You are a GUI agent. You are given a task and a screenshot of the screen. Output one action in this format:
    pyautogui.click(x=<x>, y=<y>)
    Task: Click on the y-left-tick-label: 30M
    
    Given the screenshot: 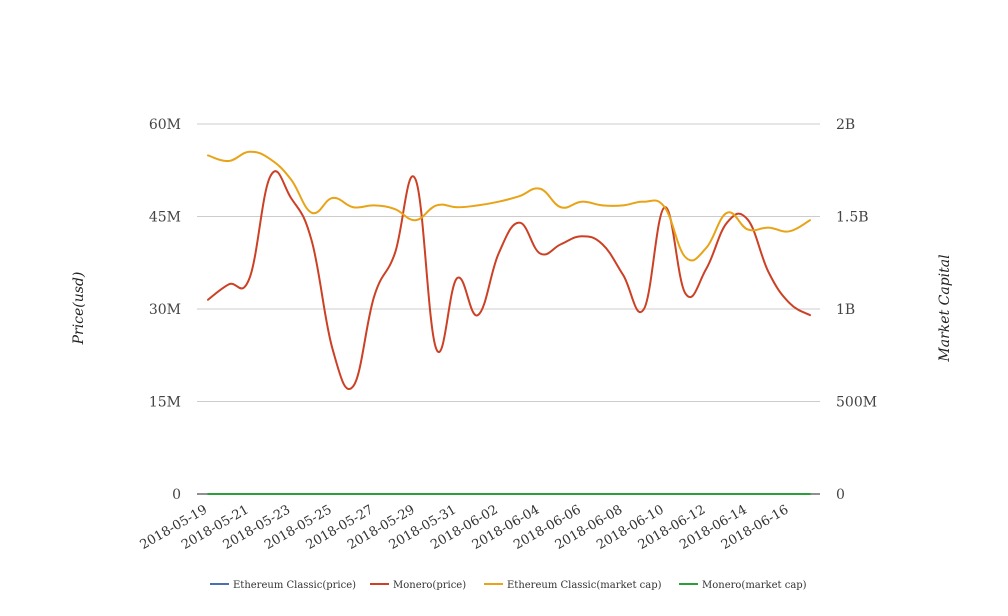 What is the action you would take?
    pyautogui.click(x=165, y=310)
    